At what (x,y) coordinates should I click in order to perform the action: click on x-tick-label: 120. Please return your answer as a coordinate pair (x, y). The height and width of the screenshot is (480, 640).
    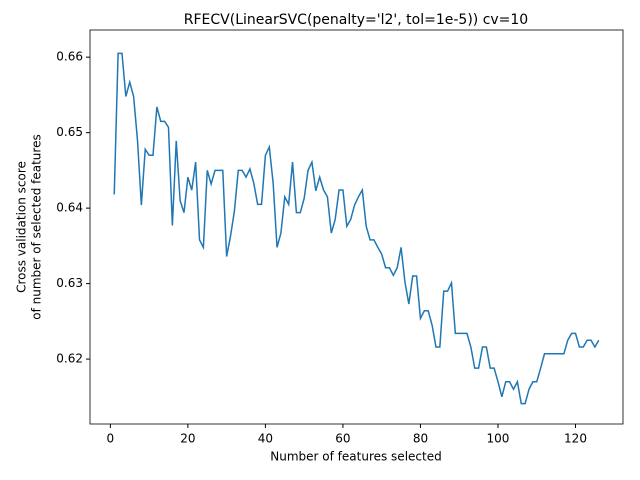
    Looking at the image, I should click on (575, 439).